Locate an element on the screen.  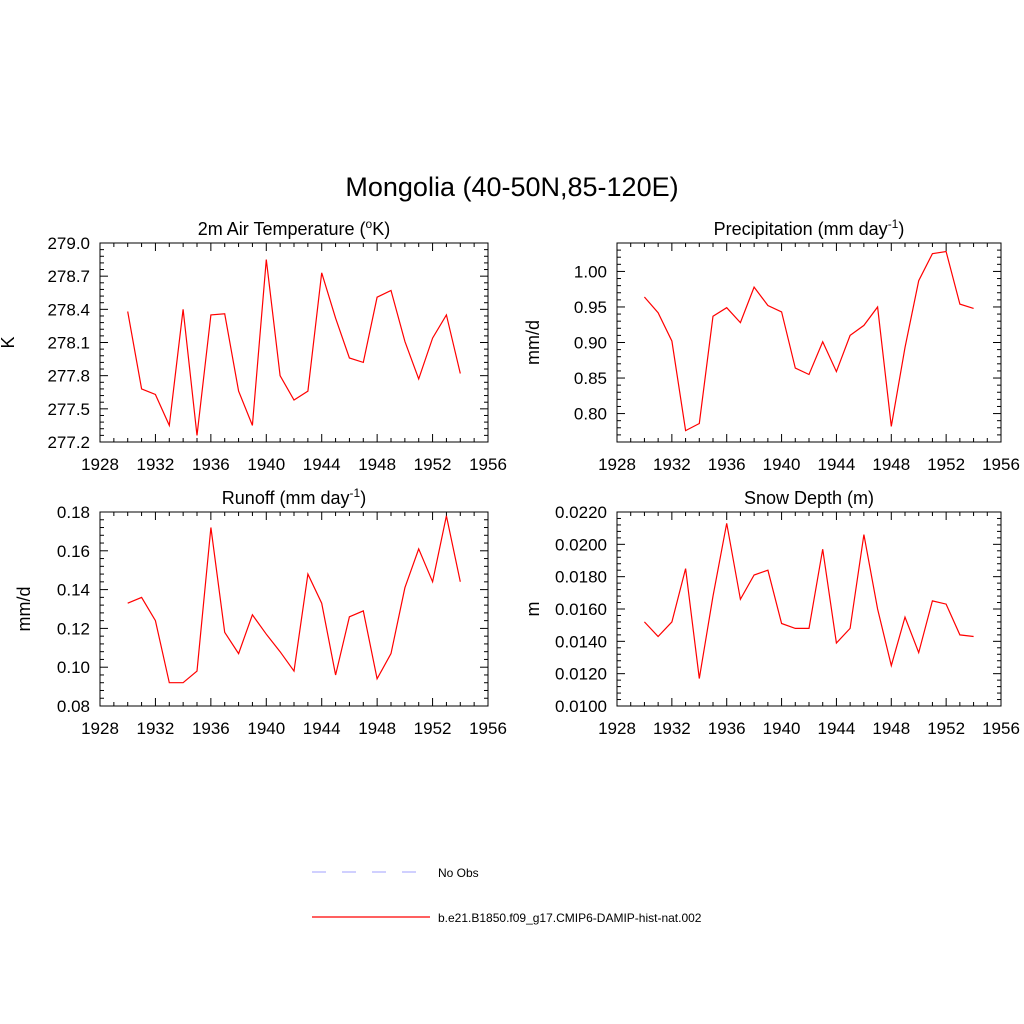
legend-label-1: No Obs is located at coordinates (458, 873).